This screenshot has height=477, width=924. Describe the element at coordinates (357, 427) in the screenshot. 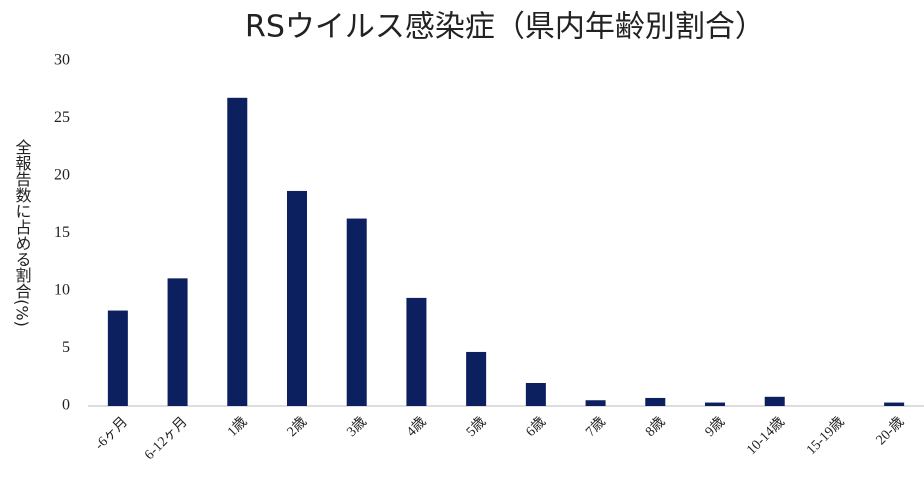

I see `x-tick-label: 3歳` at that location.